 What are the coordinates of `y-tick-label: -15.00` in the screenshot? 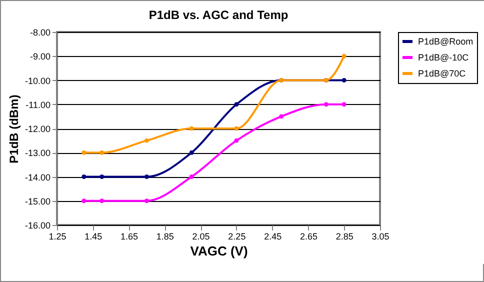 It's located at (37, 201).